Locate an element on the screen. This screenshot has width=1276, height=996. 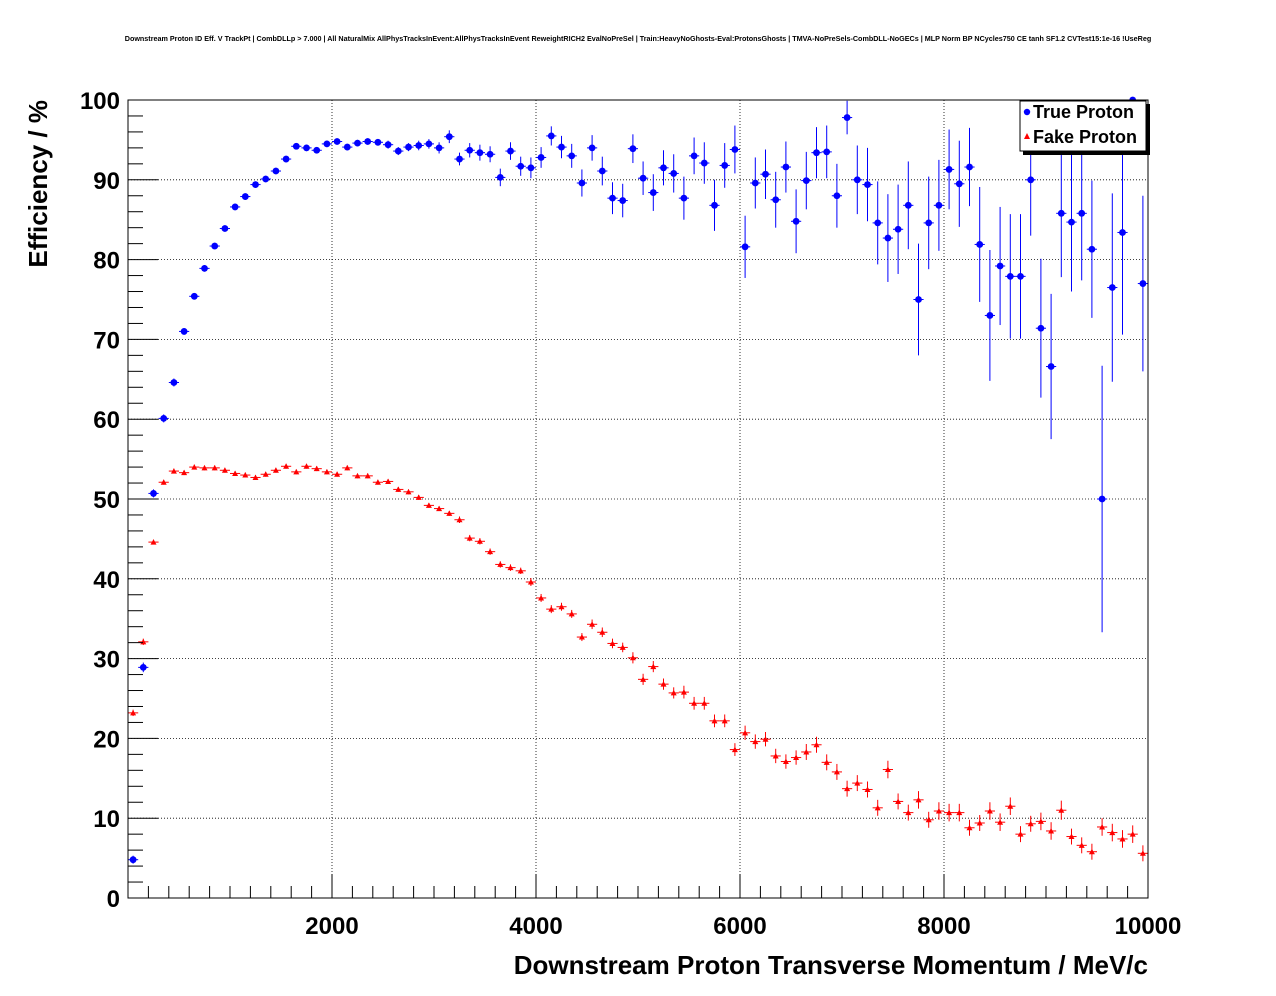
x-tick-label: 10000 is located at coordinates (1148, 926).